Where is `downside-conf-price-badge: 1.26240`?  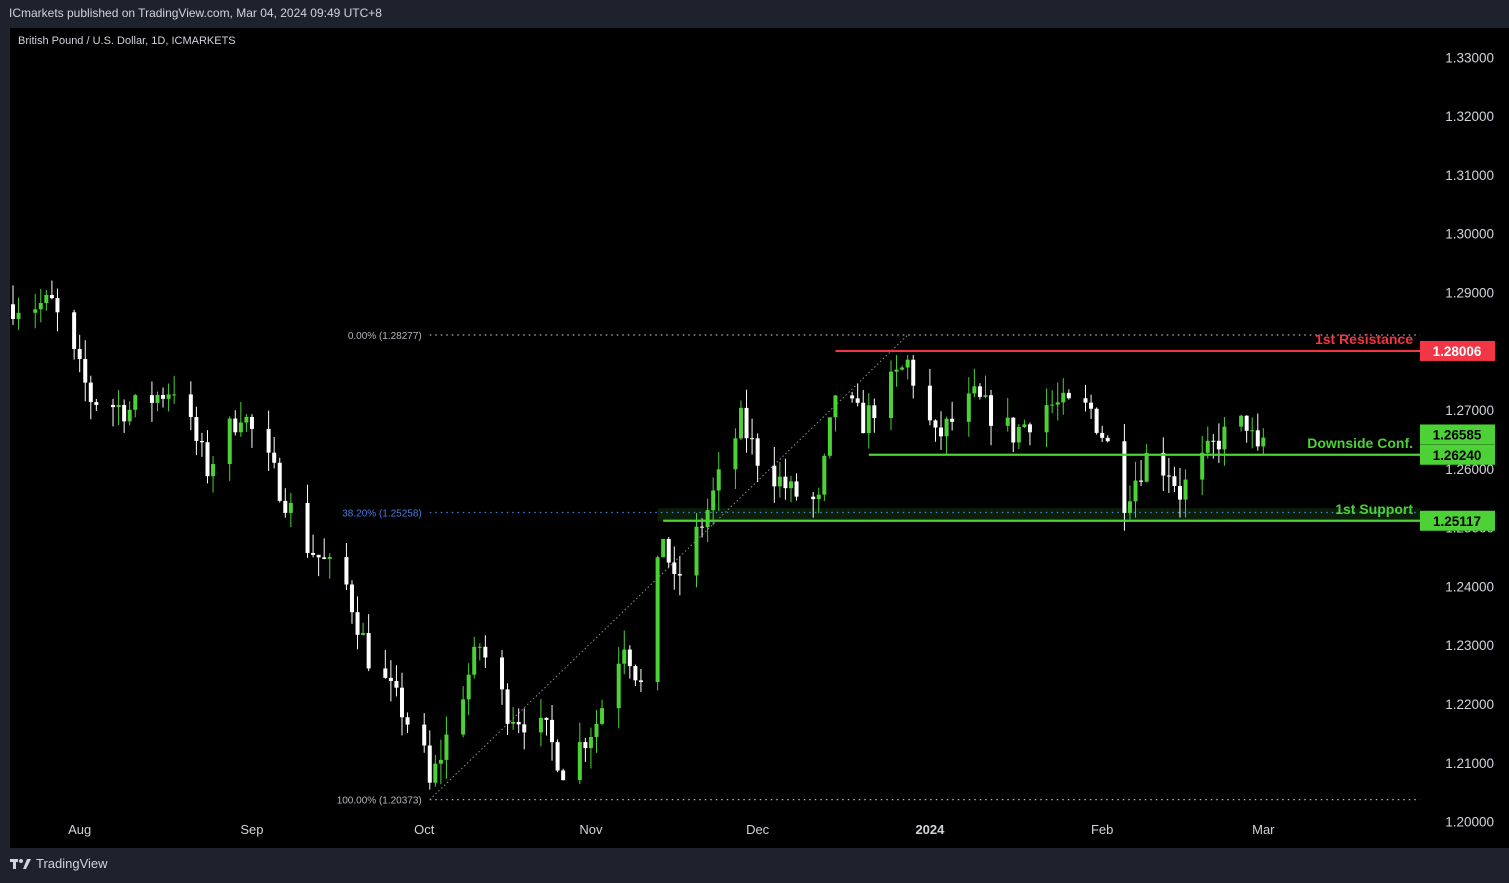
downside-conf-price-badge: 1.26240 is located at coordinates (1457, 454).